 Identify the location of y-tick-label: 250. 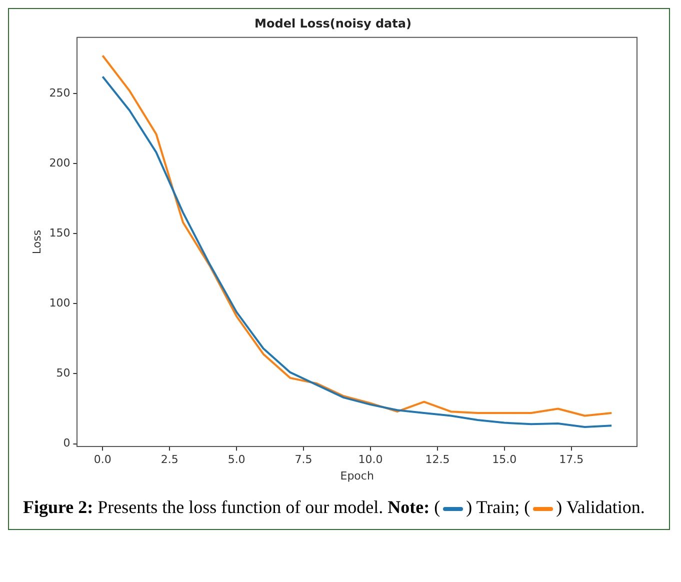
(59, 93).